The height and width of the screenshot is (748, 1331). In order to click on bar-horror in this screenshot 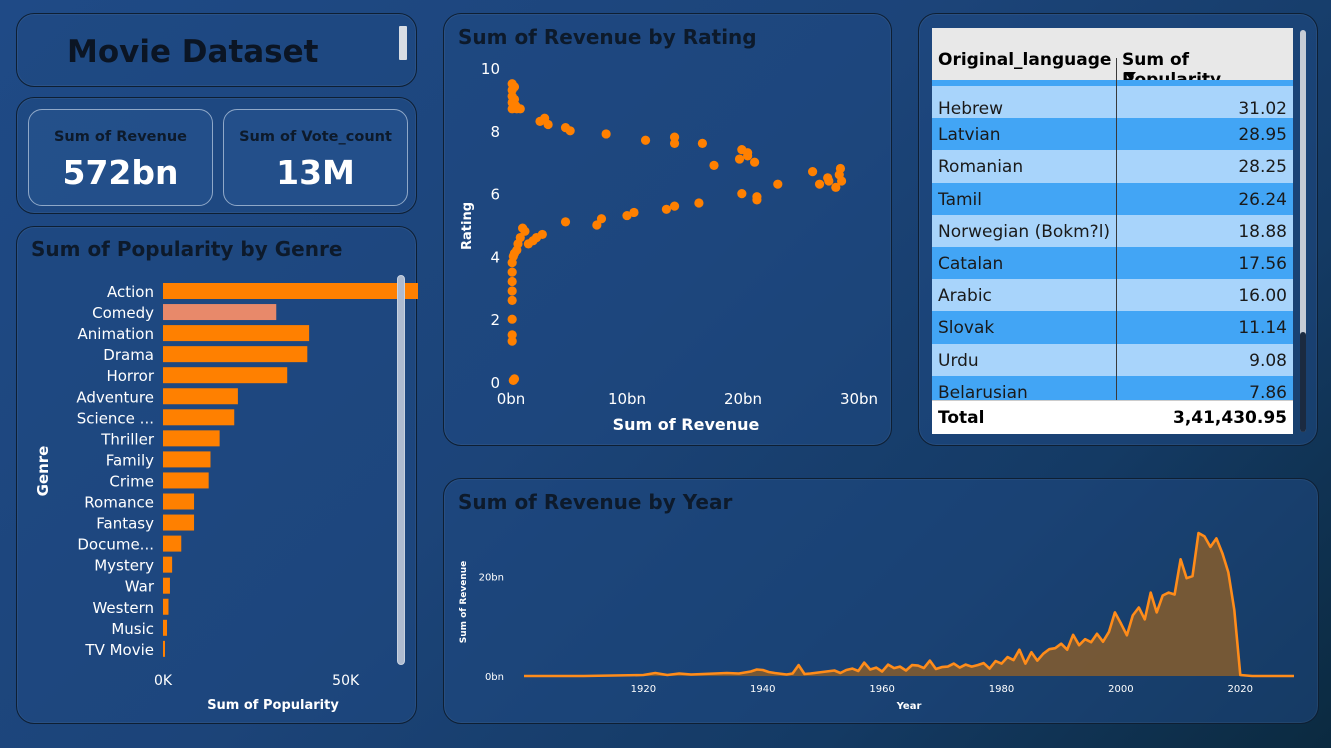, I will do `click(225, 375)`.